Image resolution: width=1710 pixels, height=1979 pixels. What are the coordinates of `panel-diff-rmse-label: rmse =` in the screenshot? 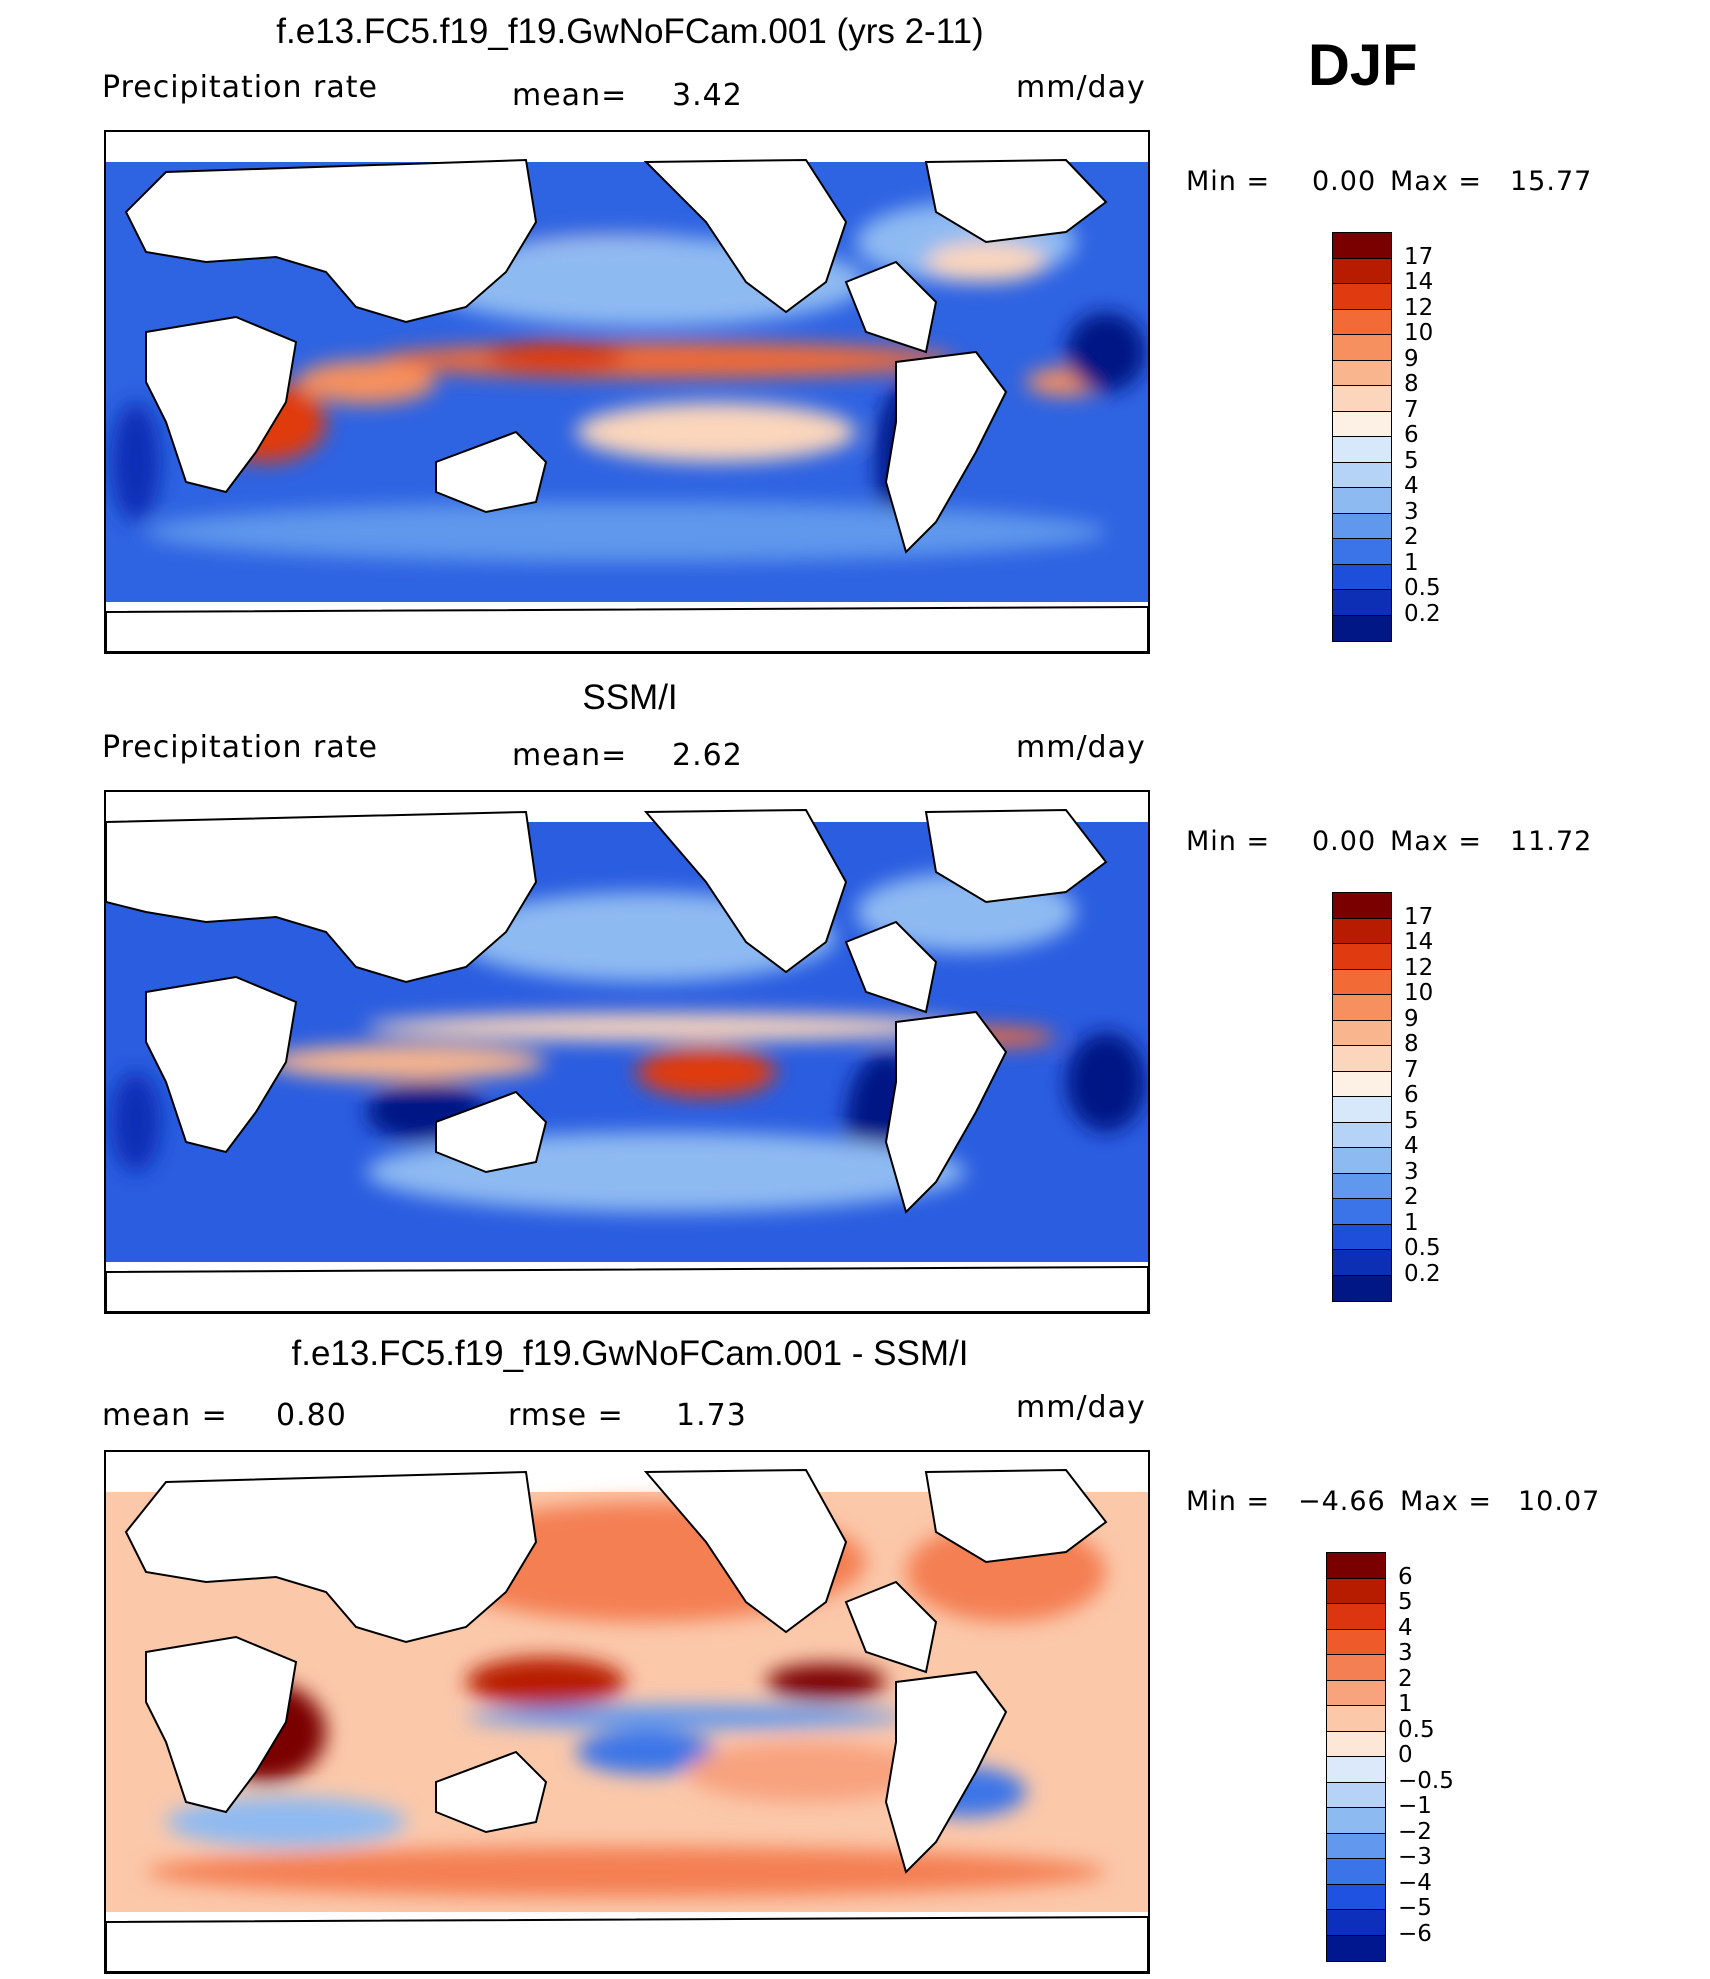 It's located at (566, 1415).